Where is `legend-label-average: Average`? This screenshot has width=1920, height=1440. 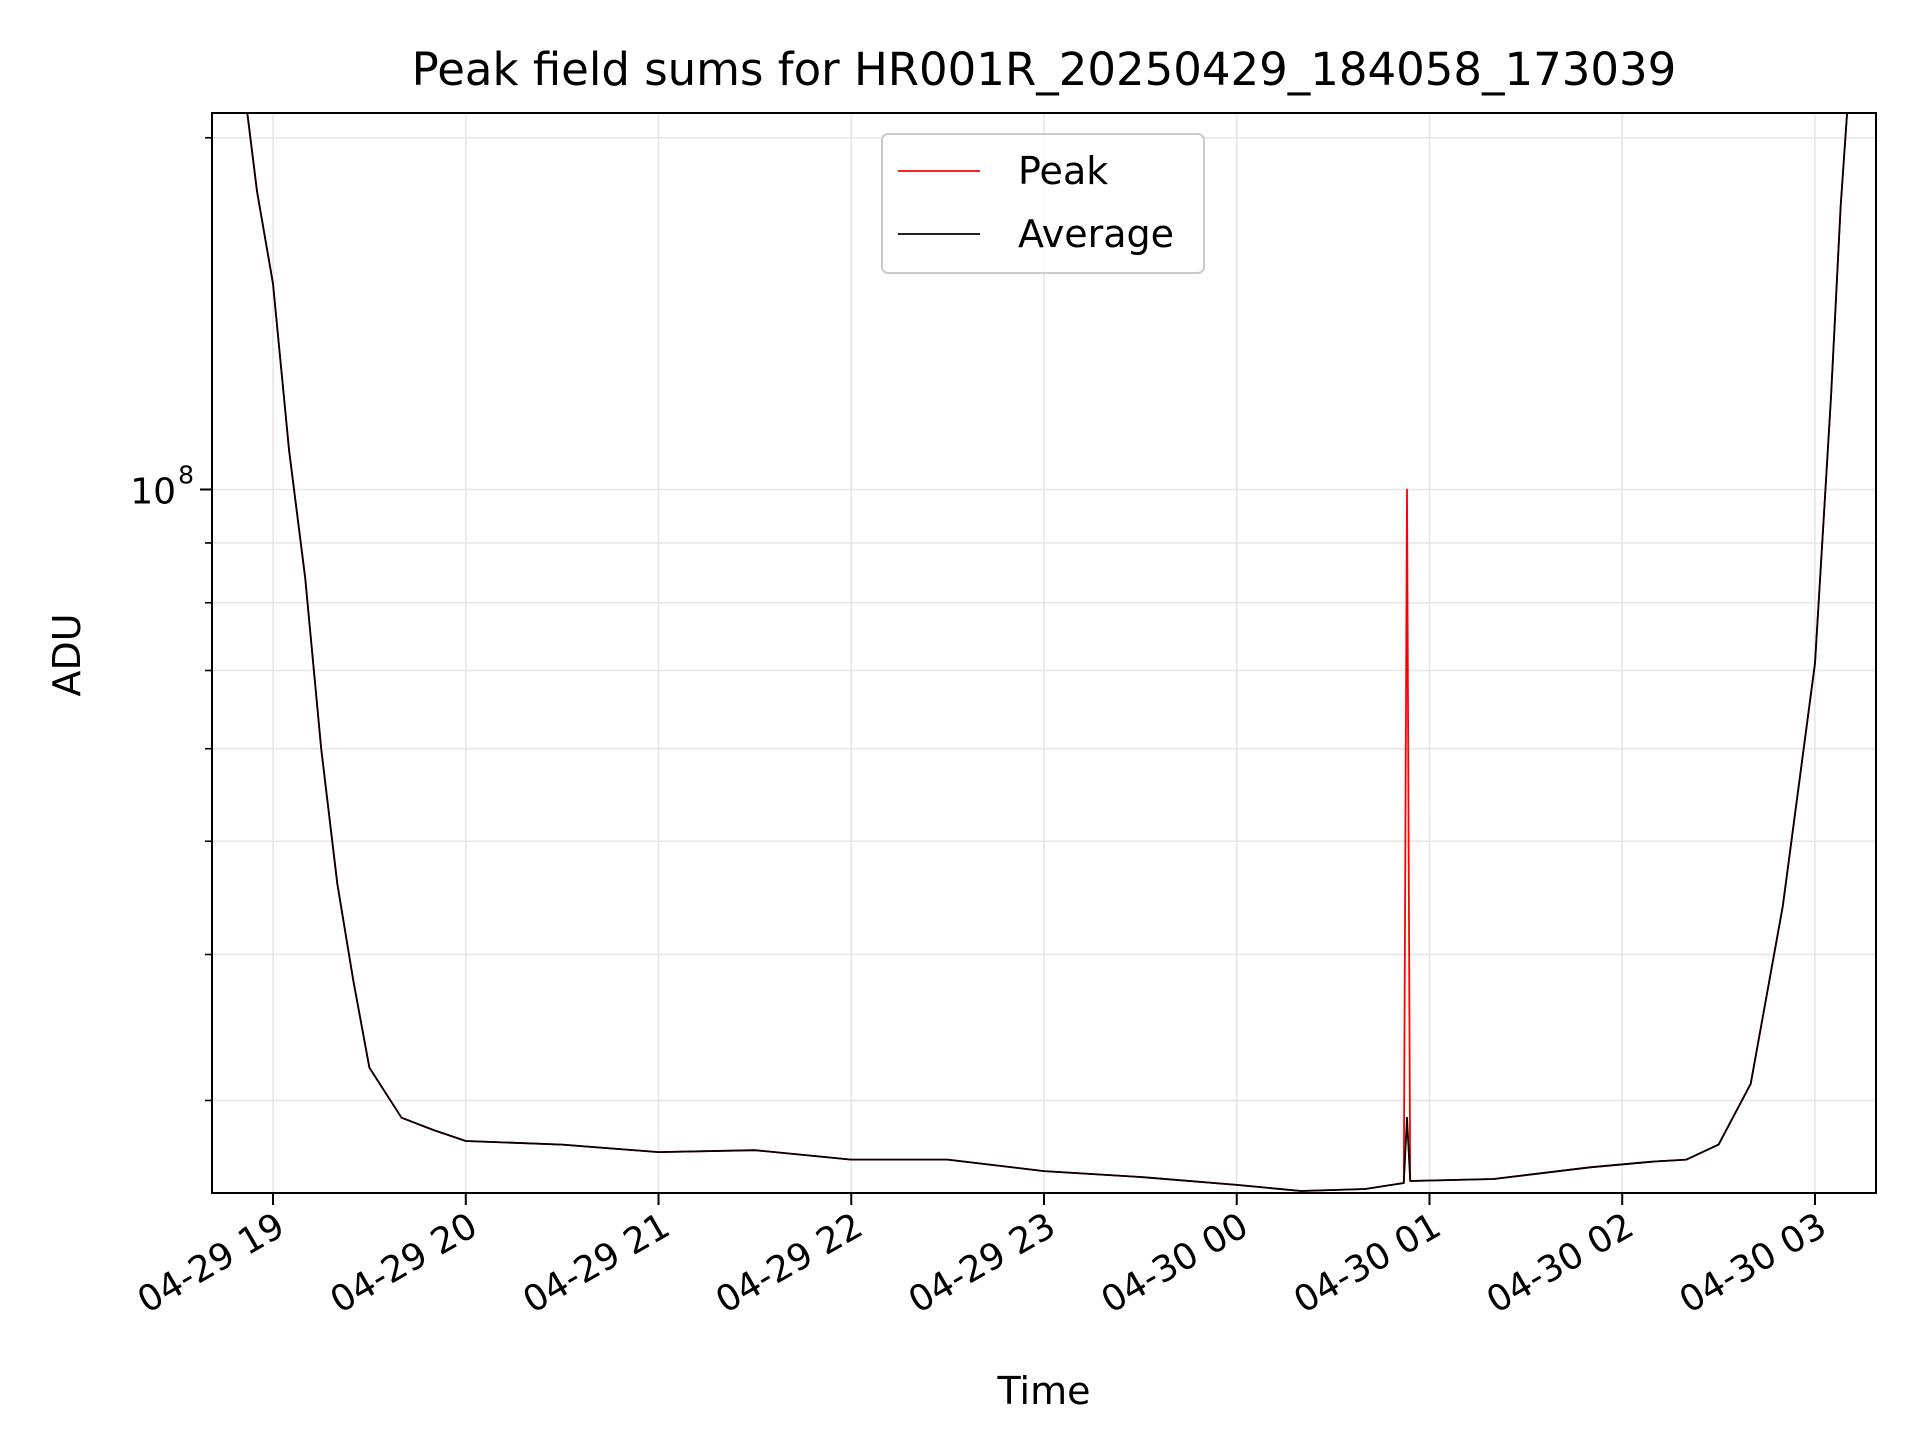
legend-label-average: Average is located at coordinates (1096, 234).